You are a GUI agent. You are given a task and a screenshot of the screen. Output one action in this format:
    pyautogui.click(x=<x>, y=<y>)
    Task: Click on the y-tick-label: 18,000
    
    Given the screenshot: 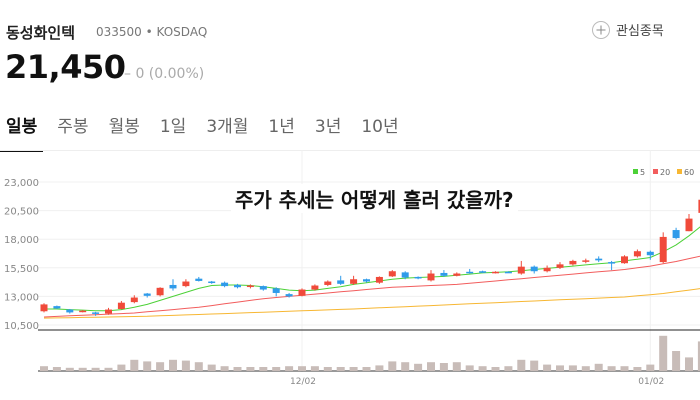 What is the action you would take?
    pyautogui.click(x=21, y=240)
    